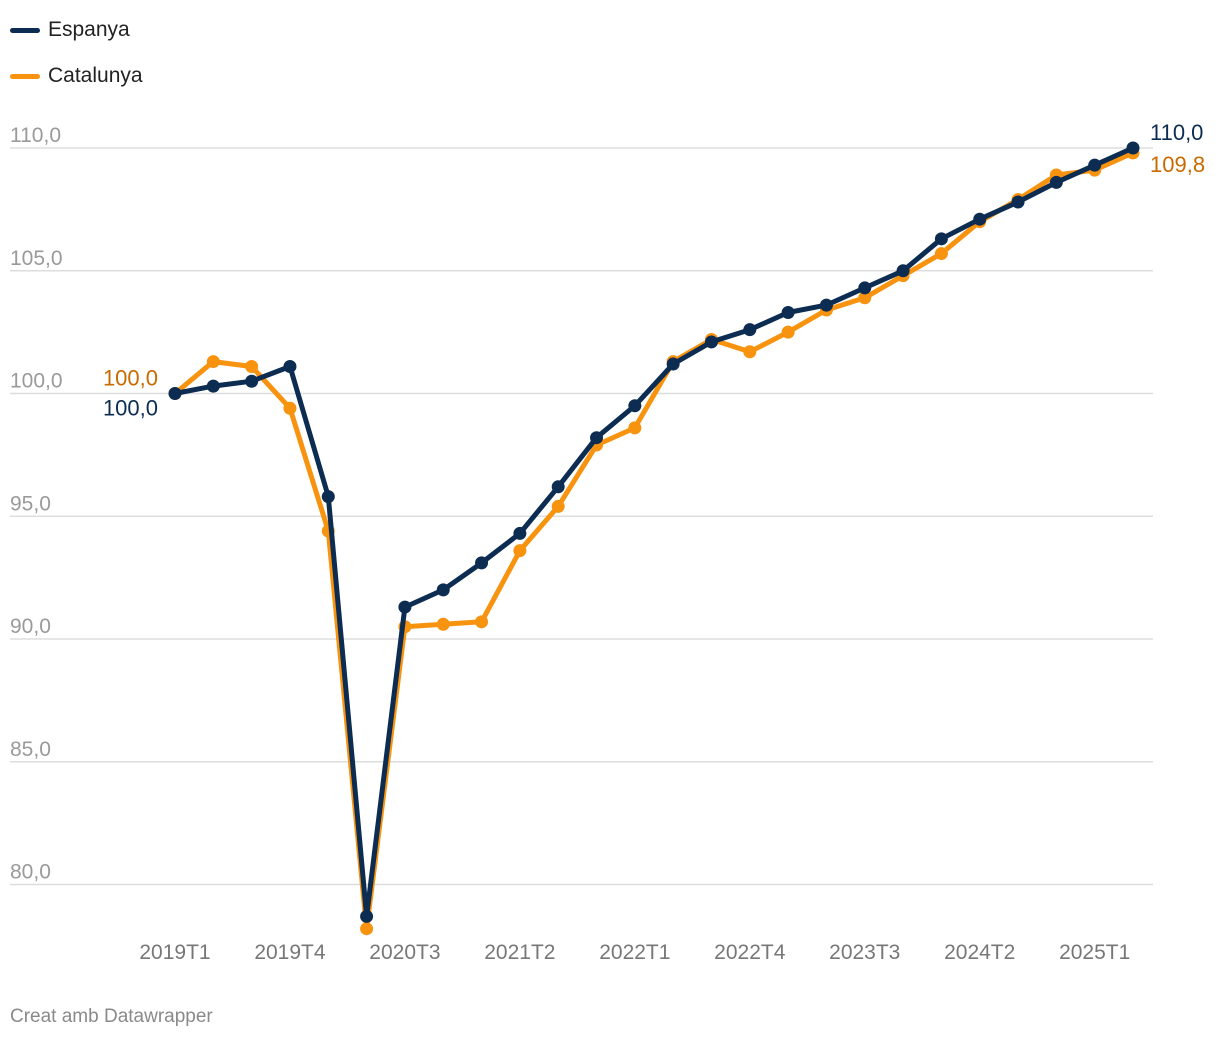 This screenshot has width=1220, height=1042. I want to click on y-tick-label: 100,0, so click(36, 381).